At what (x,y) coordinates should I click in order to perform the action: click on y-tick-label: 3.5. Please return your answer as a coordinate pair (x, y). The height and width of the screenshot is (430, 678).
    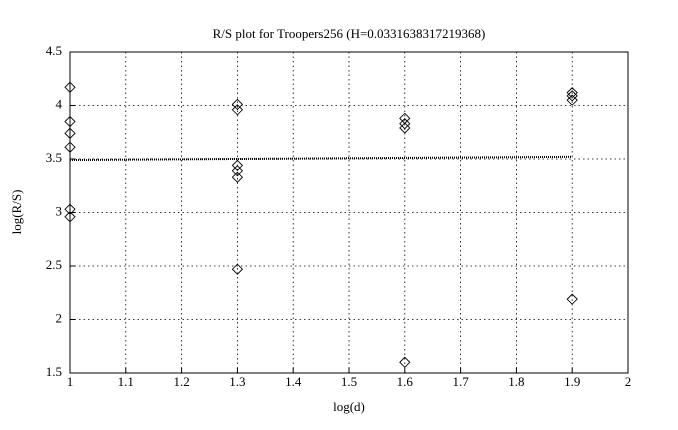
    Looking at the image, I should click on (54, 157).